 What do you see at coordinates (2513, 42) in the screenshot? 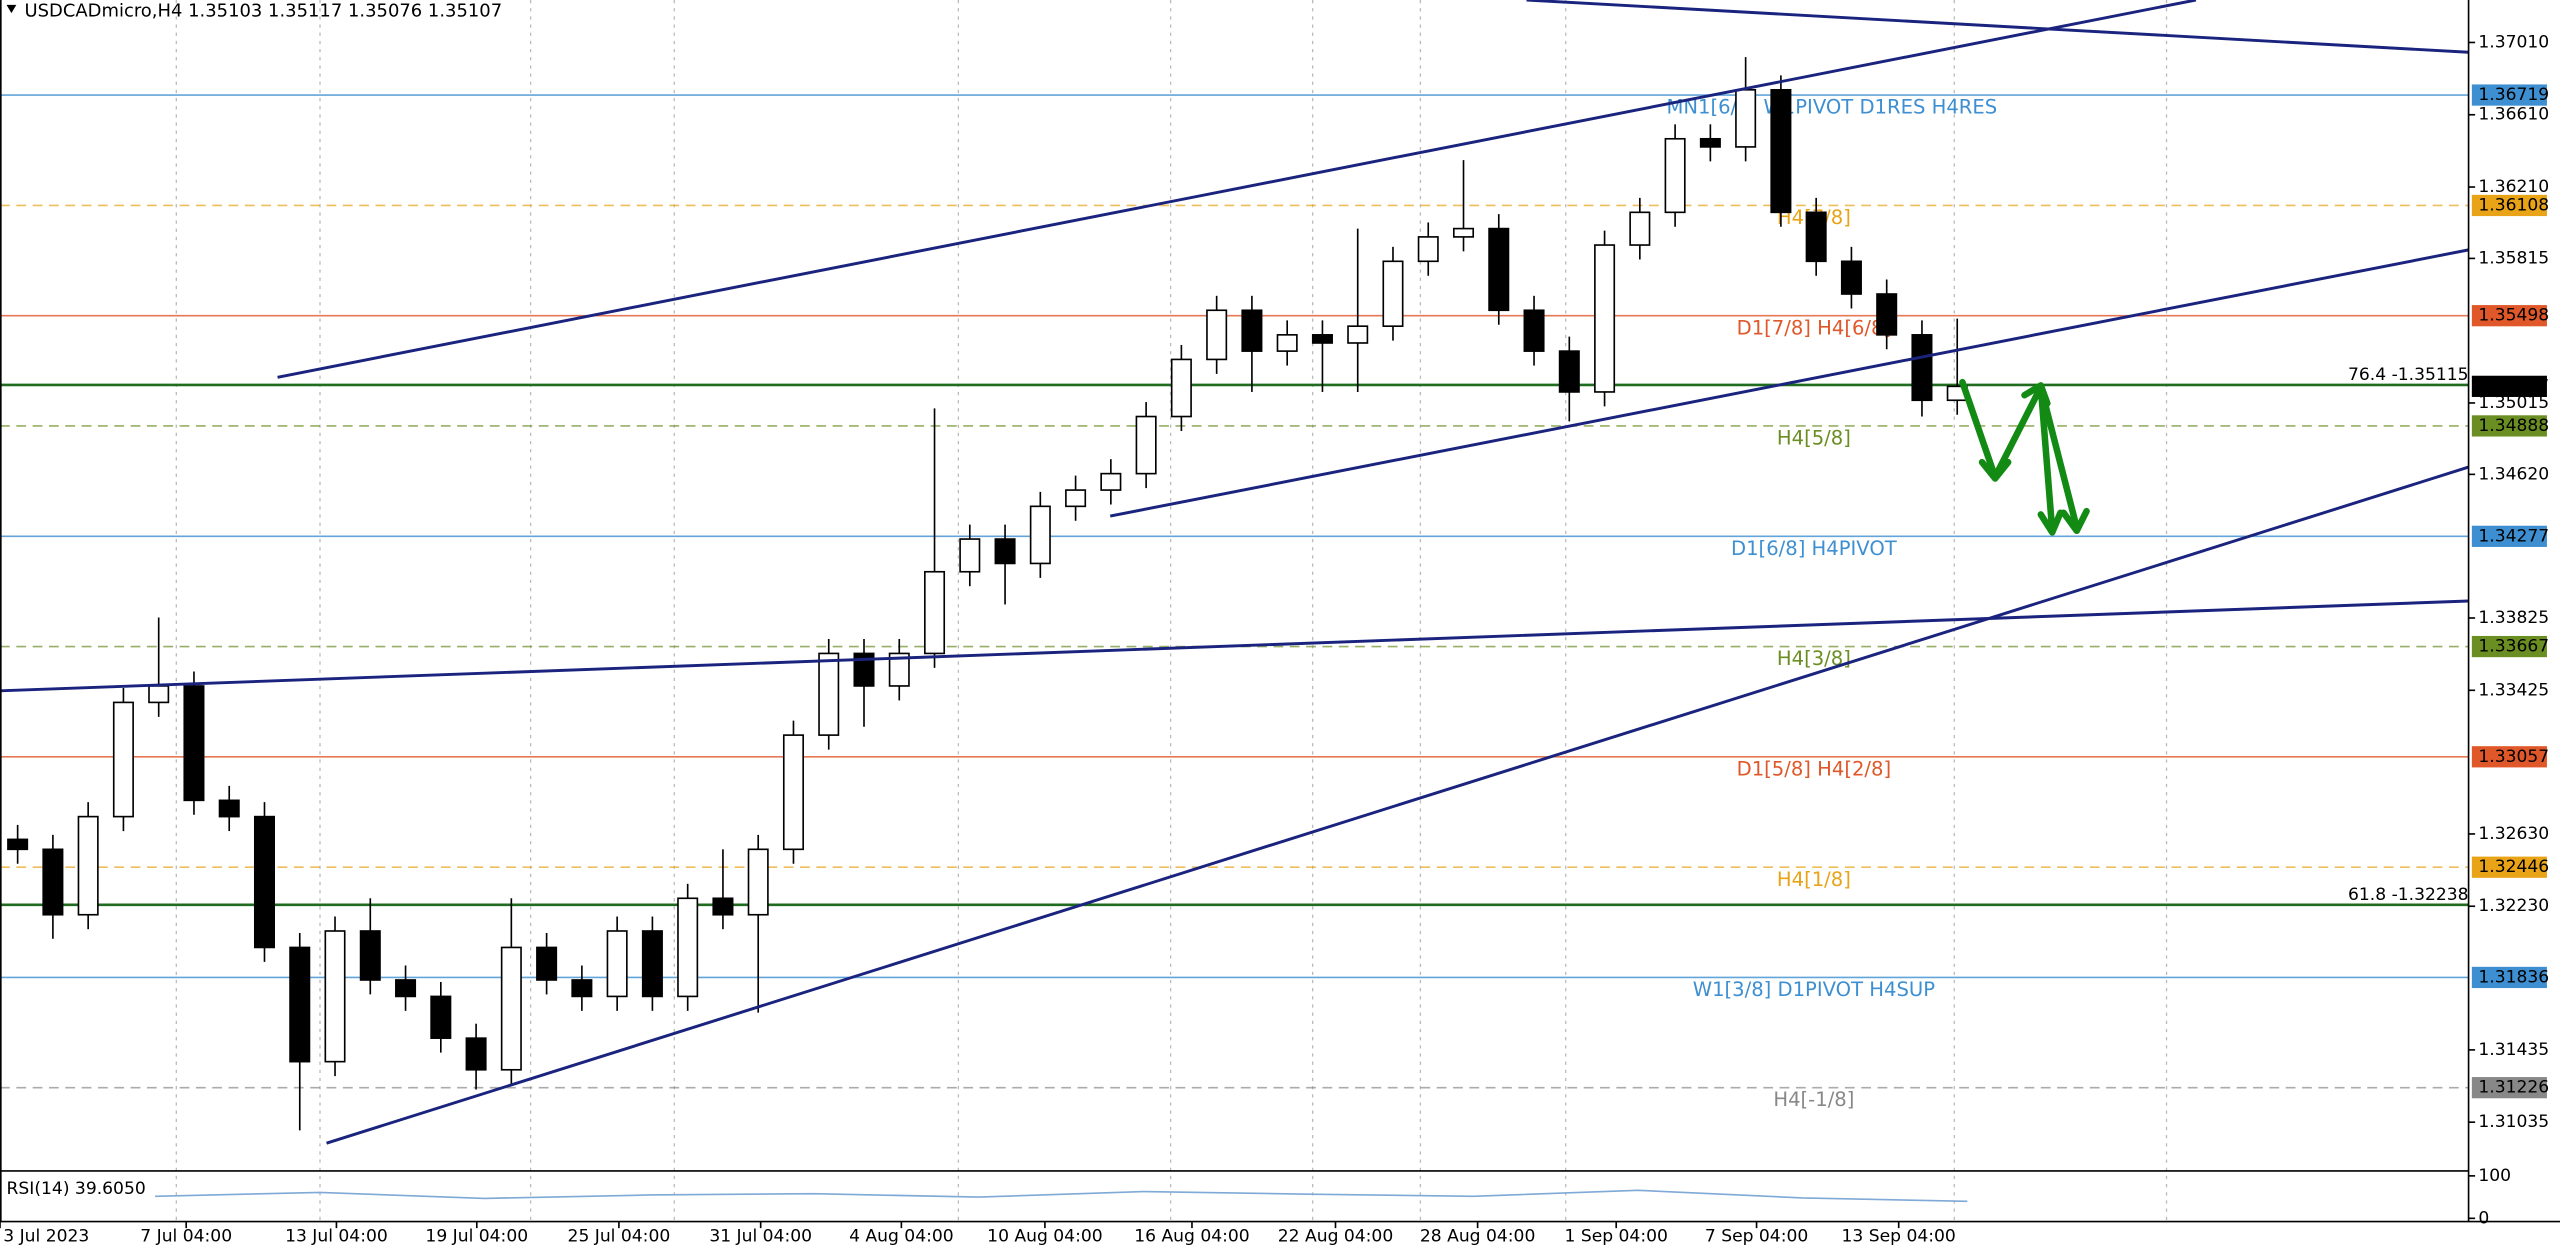
I see `y-tick-label: 1.37010` at bounding box center [2513, 42].